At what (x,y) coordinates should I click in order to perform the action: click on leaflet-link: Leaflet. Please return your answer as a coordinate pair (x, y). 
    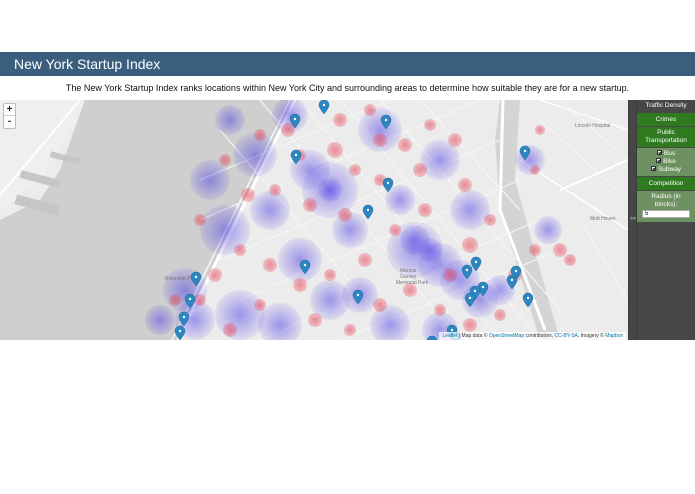
    Looking at the image, I should click on (450, 336).